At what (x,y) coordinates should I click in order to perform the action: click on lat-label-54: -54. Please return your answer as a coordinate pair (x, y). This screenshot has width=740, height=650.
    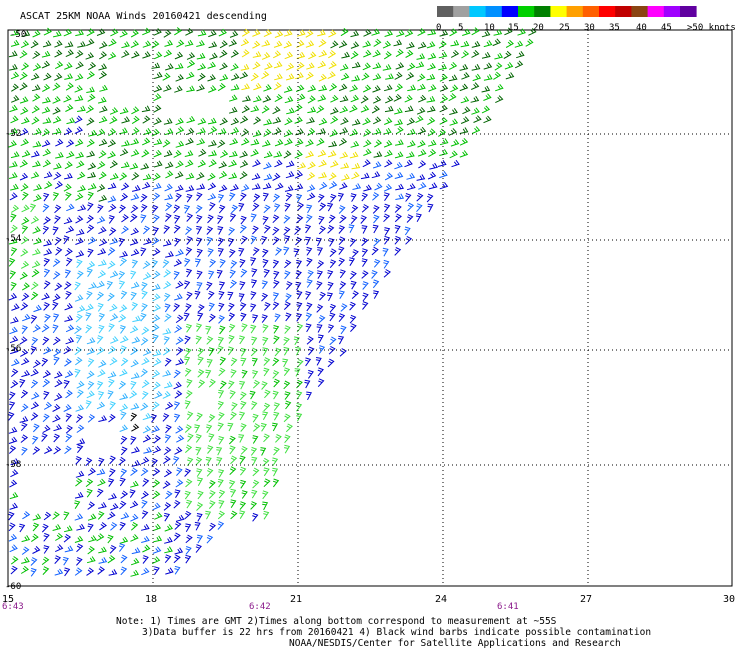
    Looking at the image, I should click on (13, 239).